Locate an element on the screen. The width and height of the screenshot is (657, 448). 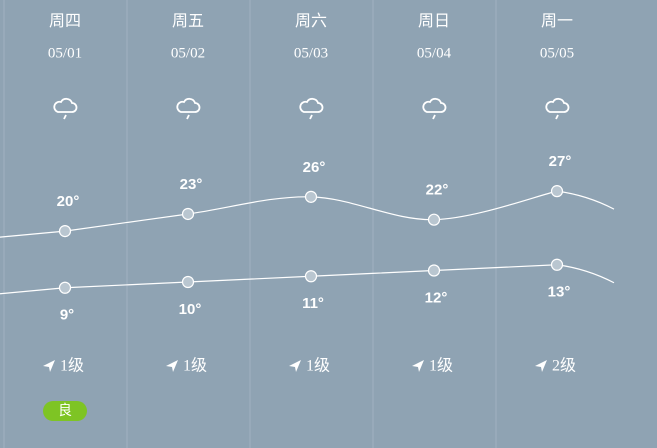
aqi-badge is located at coordinates (65, 411).